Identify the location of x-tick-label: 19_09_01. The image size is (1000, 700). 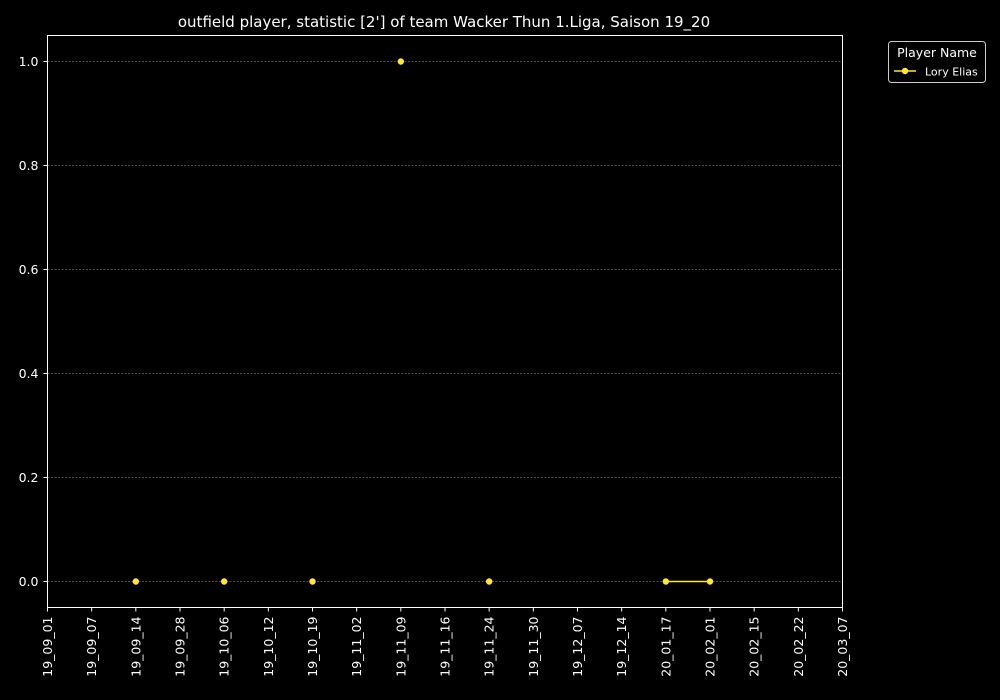
(47, 647).